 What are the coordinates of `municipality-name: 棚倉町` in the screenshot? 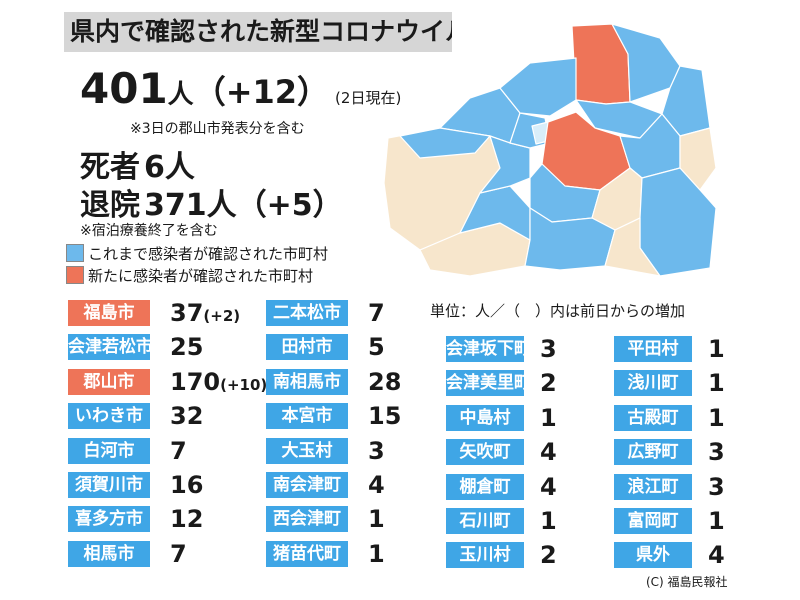 It's located at (485, 487).